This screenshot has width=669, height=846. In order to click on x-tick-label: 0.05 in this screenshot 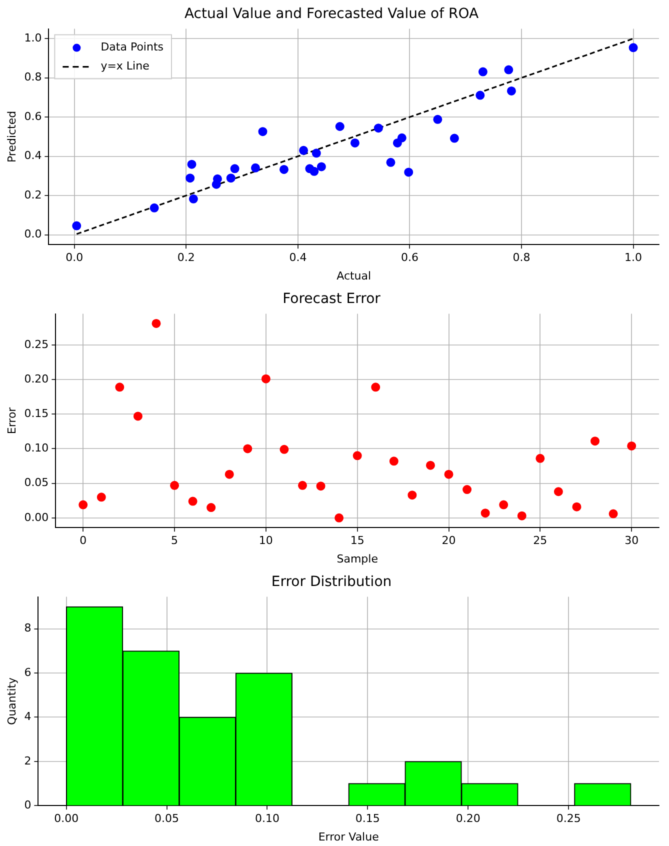, I will do `click(167, 819)`.